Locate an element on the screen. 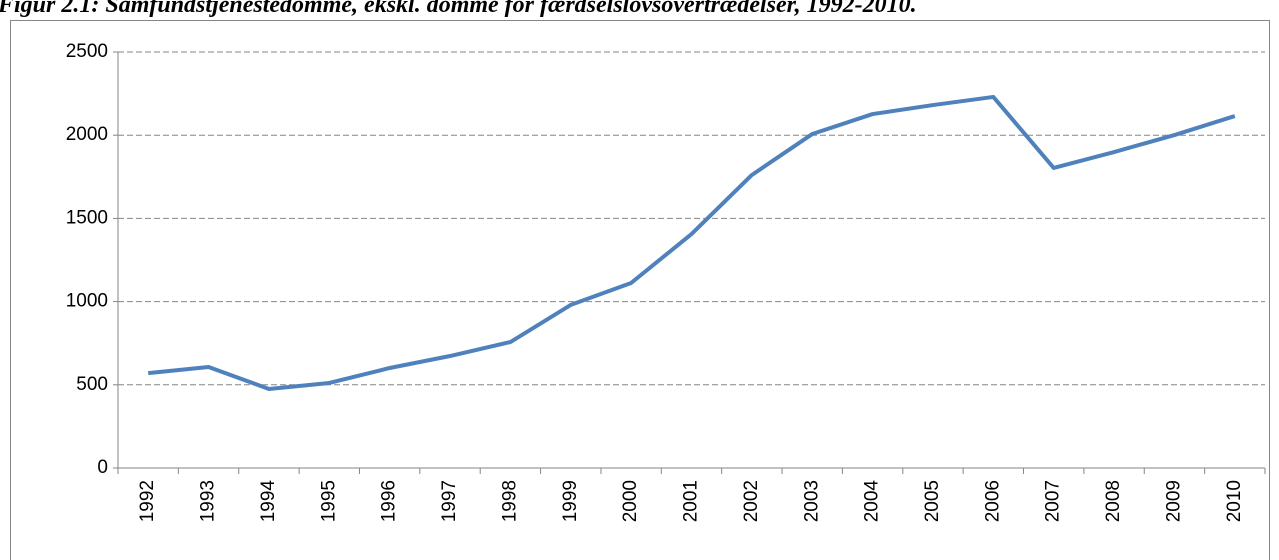 The width and height of the screenshot is (1279, 560). x-tick-label: 2007 is located at coordinates (1053, 501).